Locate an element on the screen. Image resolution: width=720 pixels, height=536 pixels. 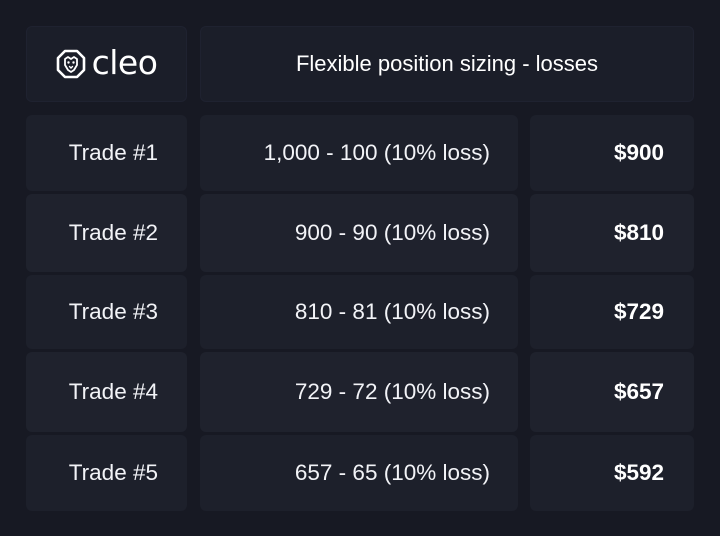
trade-calculation-cell: 810 - 81 (10% loss) is located at coordinates (359, 312).